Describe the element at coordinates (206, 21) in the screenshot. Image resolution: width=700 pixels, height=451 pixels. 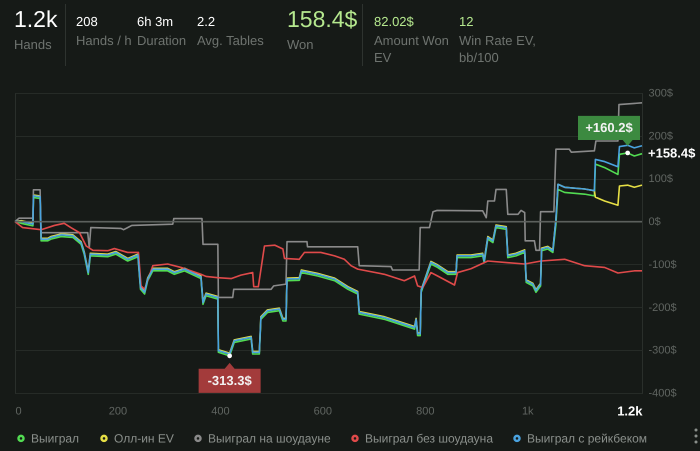
I see `text: 2.2` at that location.